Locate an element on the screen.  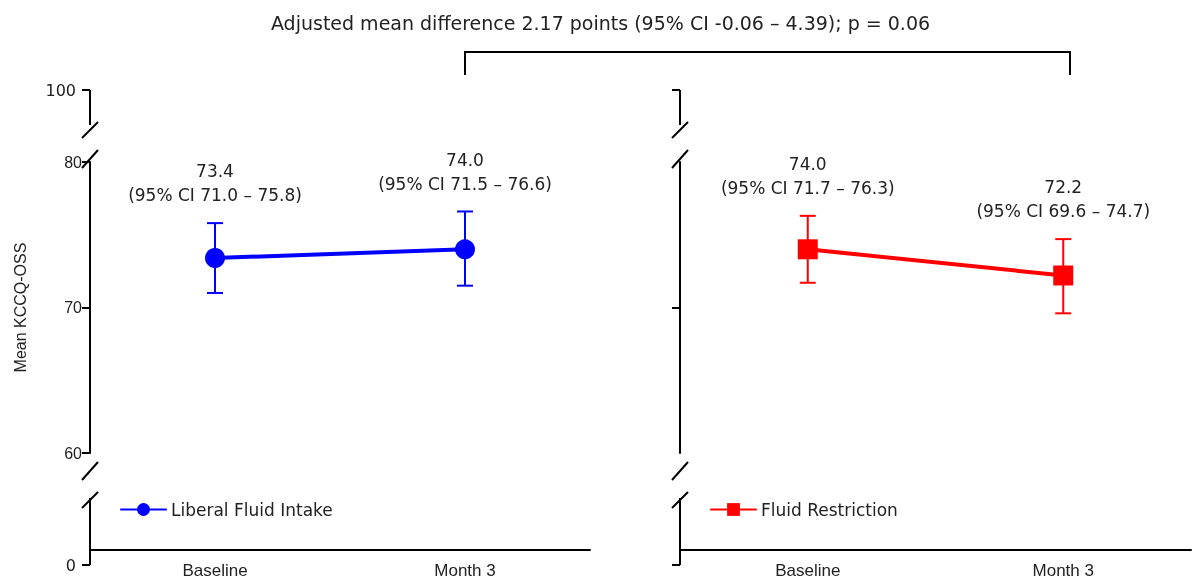
data-label: 72.2 (95% CI 69.6 – 74.7) is located at coordinates (1063, 199).